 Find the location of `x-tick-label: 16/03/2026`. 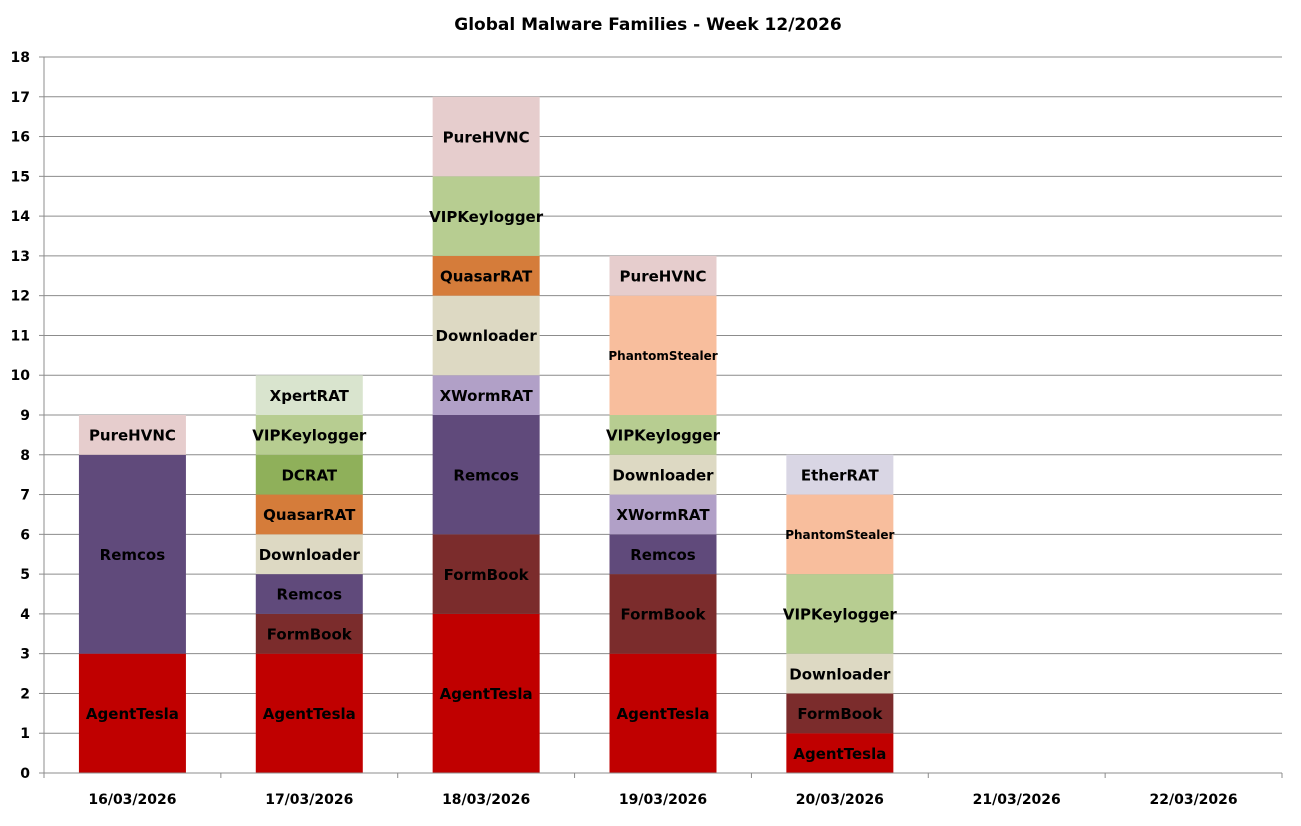

x-tick-label: 16/03/2026 is located at coordinates (132, 800).